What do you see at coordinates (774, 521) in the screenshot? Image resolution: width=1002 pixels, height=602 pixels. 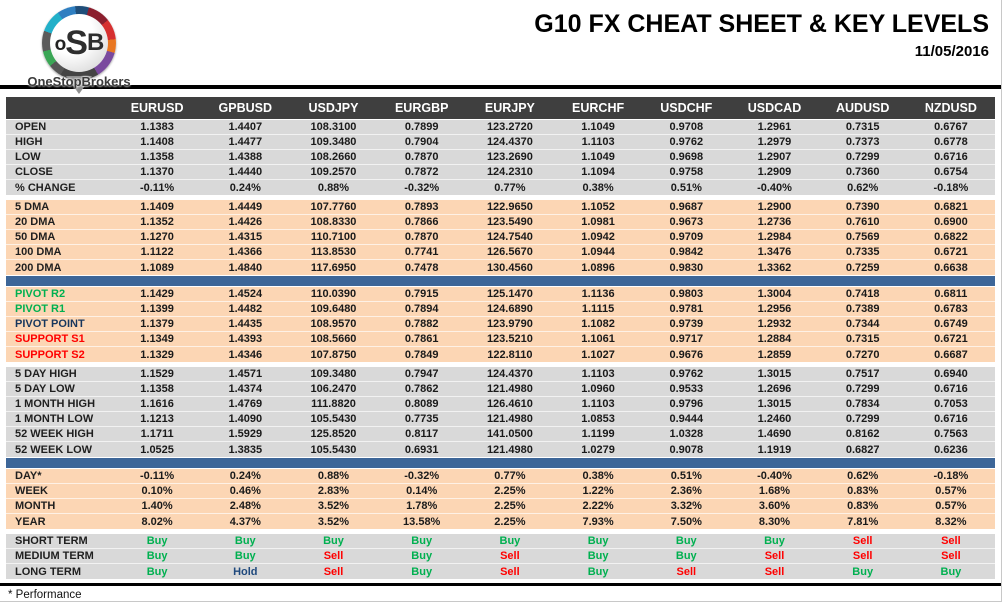 I see `cell-year-usdcad: 8.30%` at bounding box center [774, 521].